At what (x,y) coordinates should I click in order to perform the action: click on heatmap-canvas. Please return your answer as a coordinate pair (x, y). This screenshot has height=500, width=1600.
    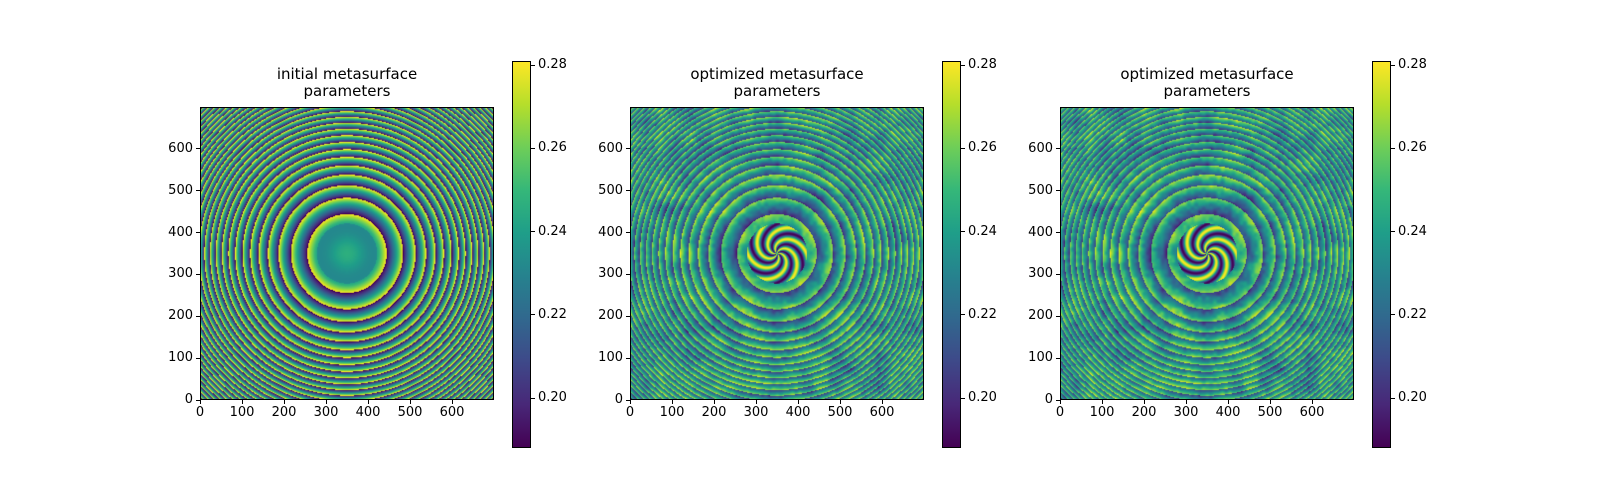
    Looking at the image, I should click on (777, 253).